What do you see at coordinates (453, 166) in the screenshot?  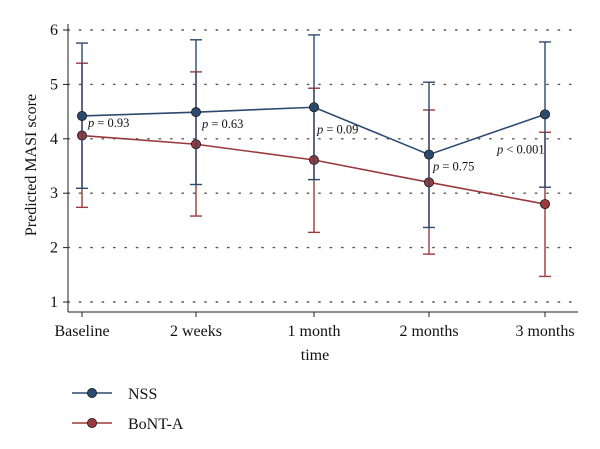 I see `p-value-annotation: p = 0.75` at bounding box center [453, 166].